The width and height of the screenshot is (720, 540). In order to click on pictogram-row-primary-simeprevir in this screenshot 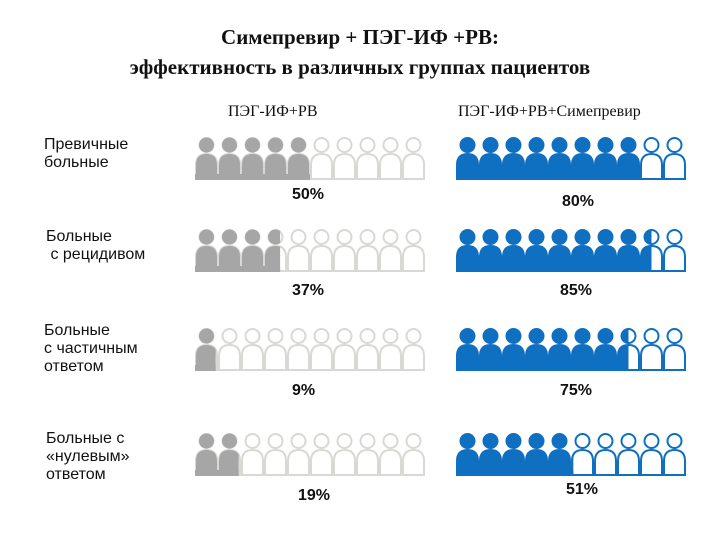, I will do `click(571, 158)`.